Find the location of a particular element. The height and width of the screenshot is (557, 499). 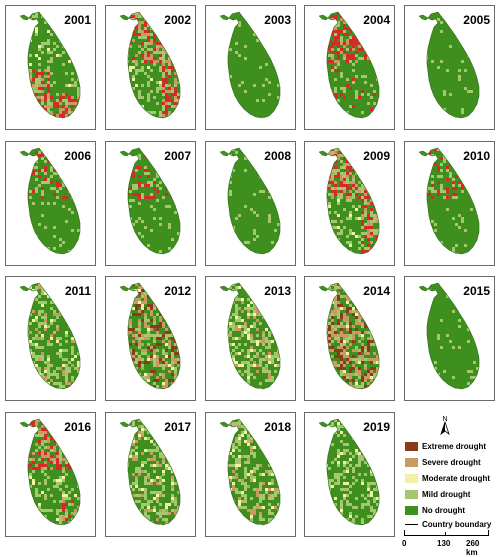

map-panel-2008: 2008 is located at coordinates (250, 203).